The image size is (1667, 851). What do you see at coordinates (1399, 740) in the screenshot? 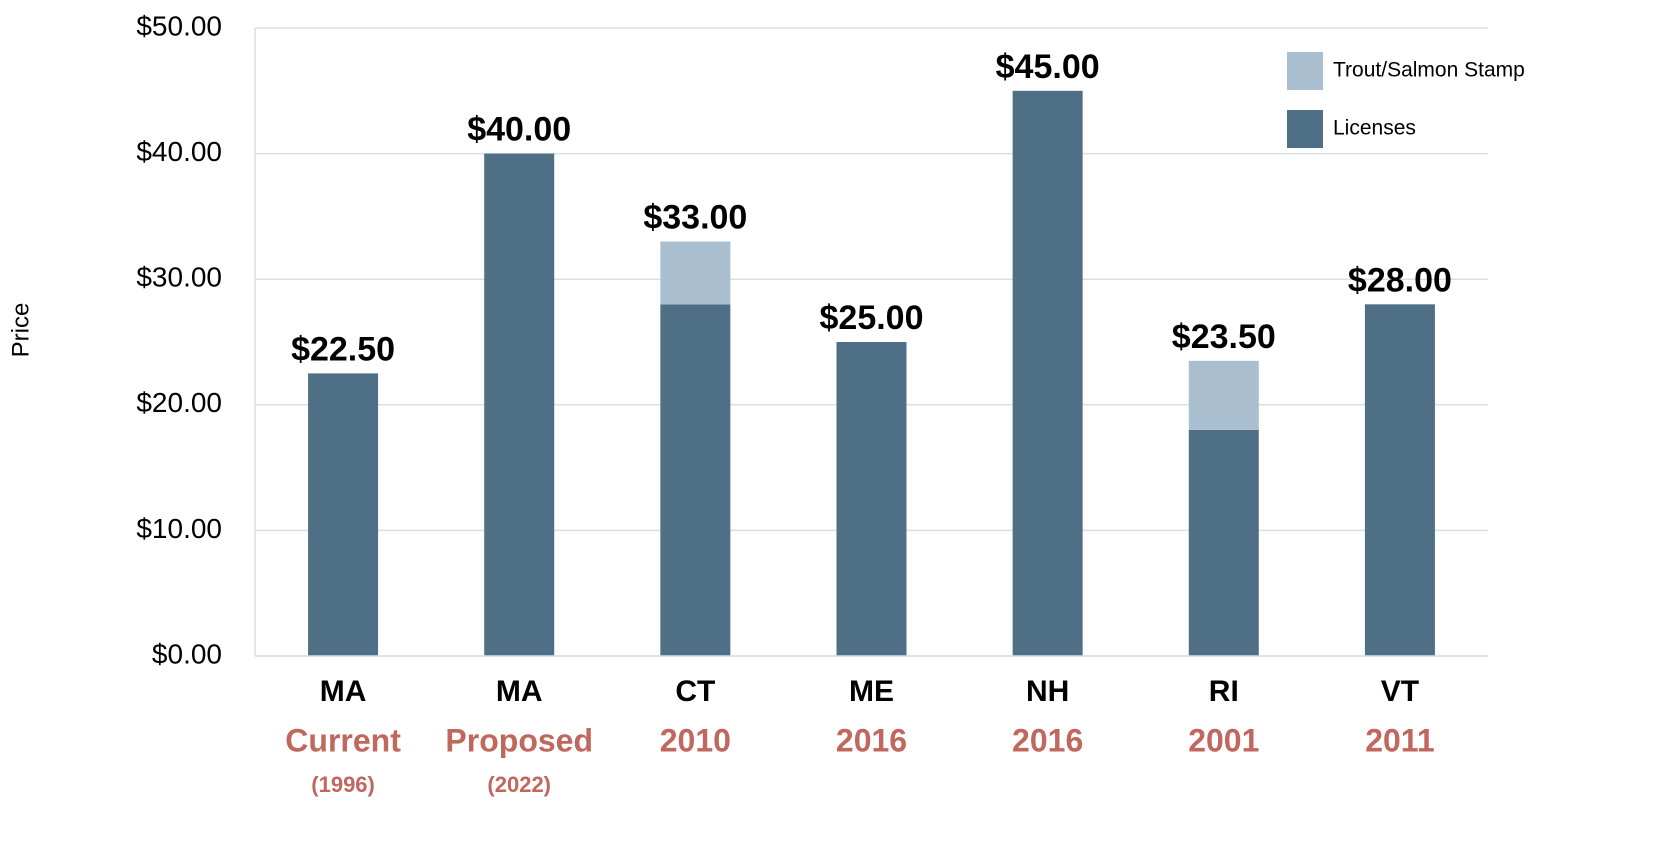
I see `x-tick-label: 2011` at bounding box center [1399, 740].